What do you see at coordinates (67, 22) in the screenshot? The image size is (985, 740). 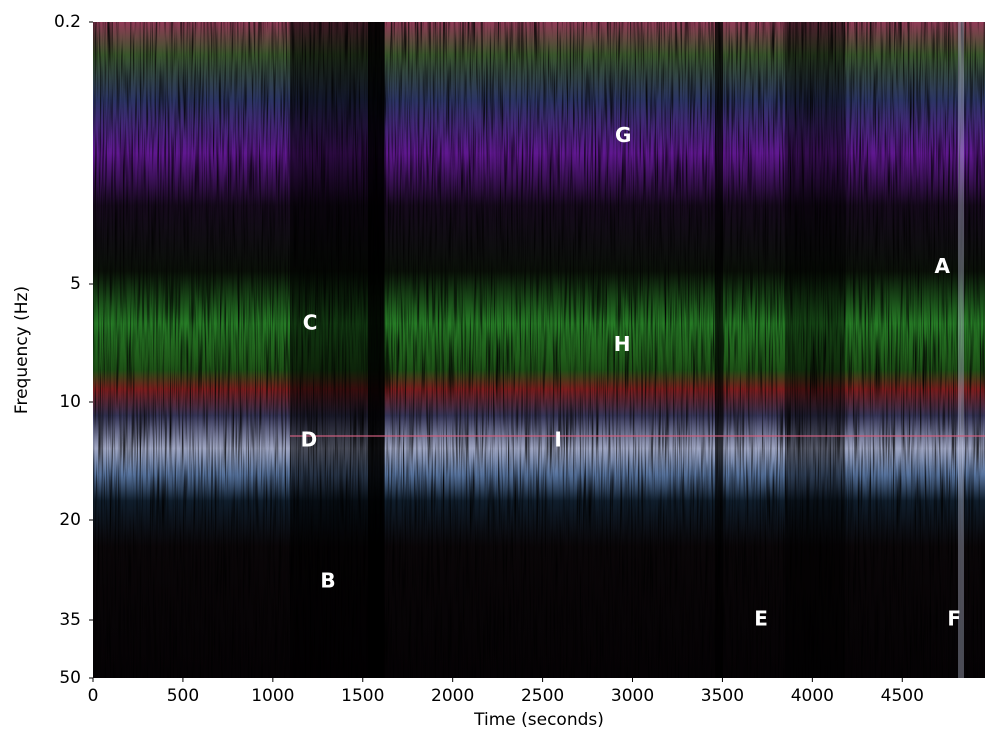 I see `y-tick-label: 0.2` at bounding box center [67, 22].